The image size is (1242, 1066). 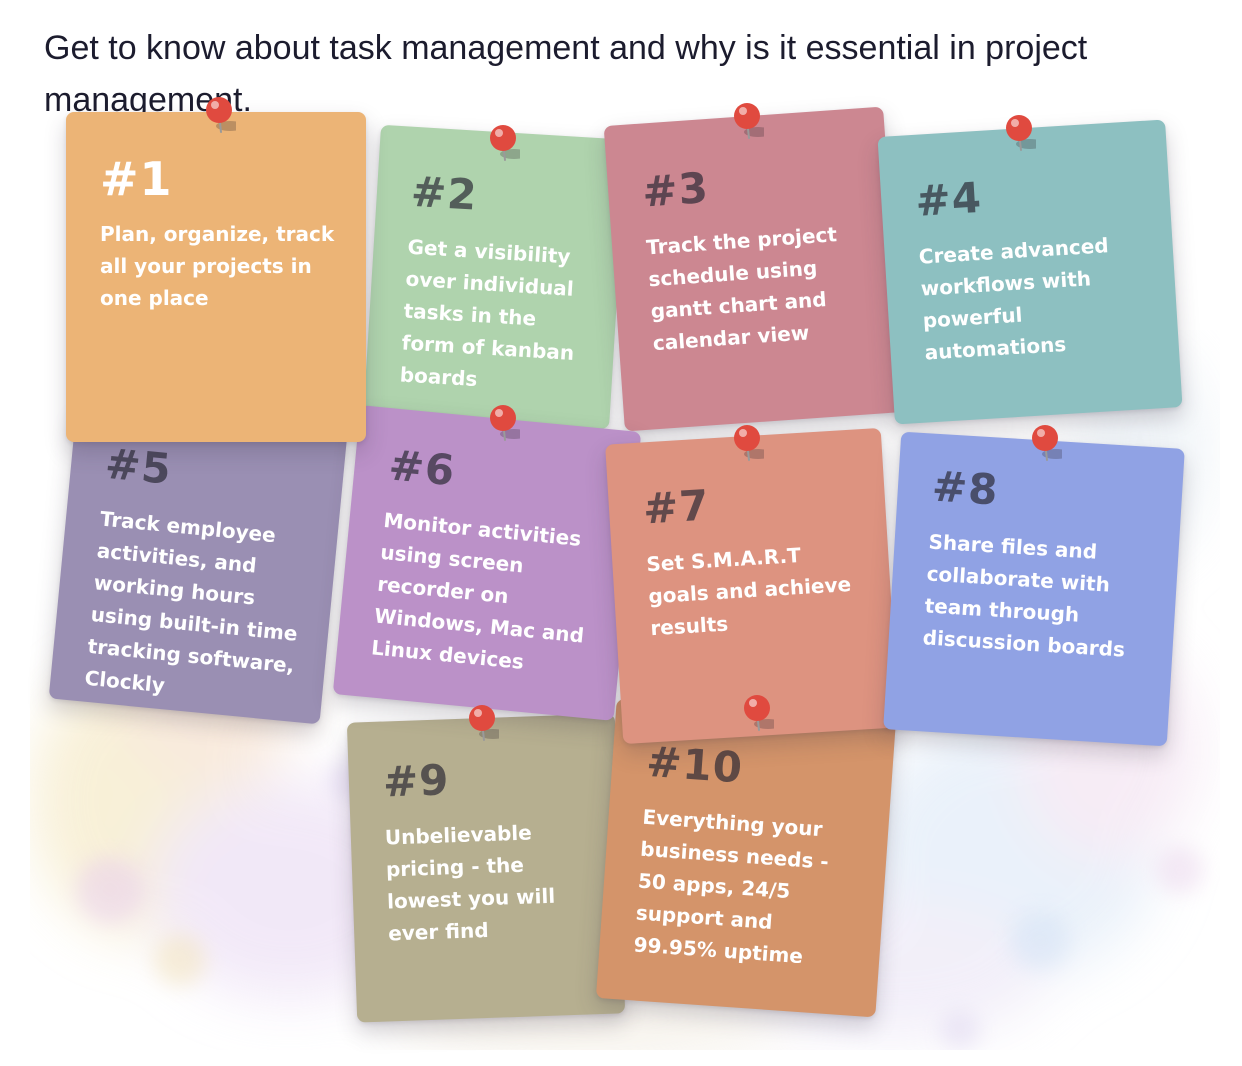 I want to click on note-number: #1, so click(x=136, y=179).